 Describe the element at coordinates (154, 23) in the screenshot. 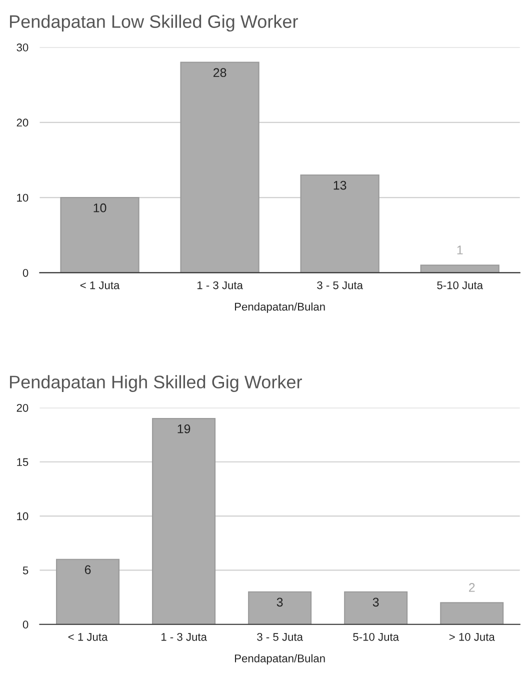

I see `chart-title: Pendapatan Low Skilled Gig Worker` at that location.